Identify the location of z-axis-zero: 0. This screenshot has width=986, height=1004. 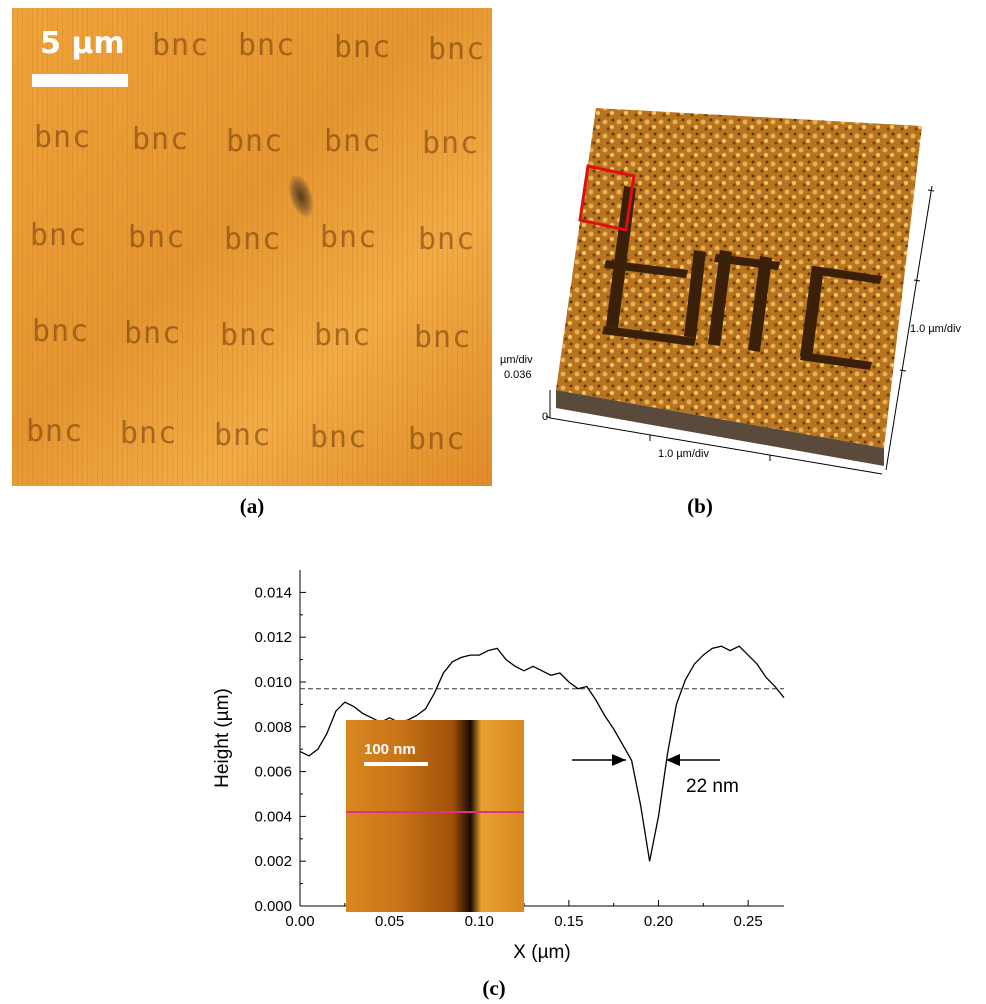
(545, 417).